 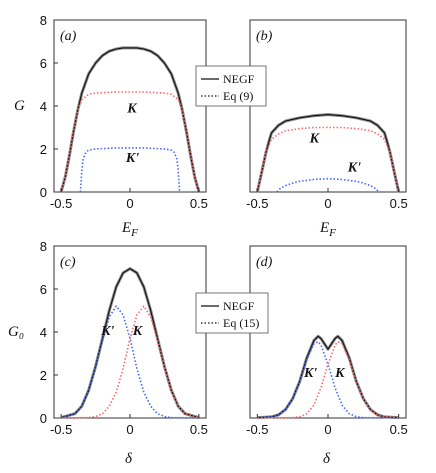 I want to click on panel-a-label: (a), so click(x=68, y=36).